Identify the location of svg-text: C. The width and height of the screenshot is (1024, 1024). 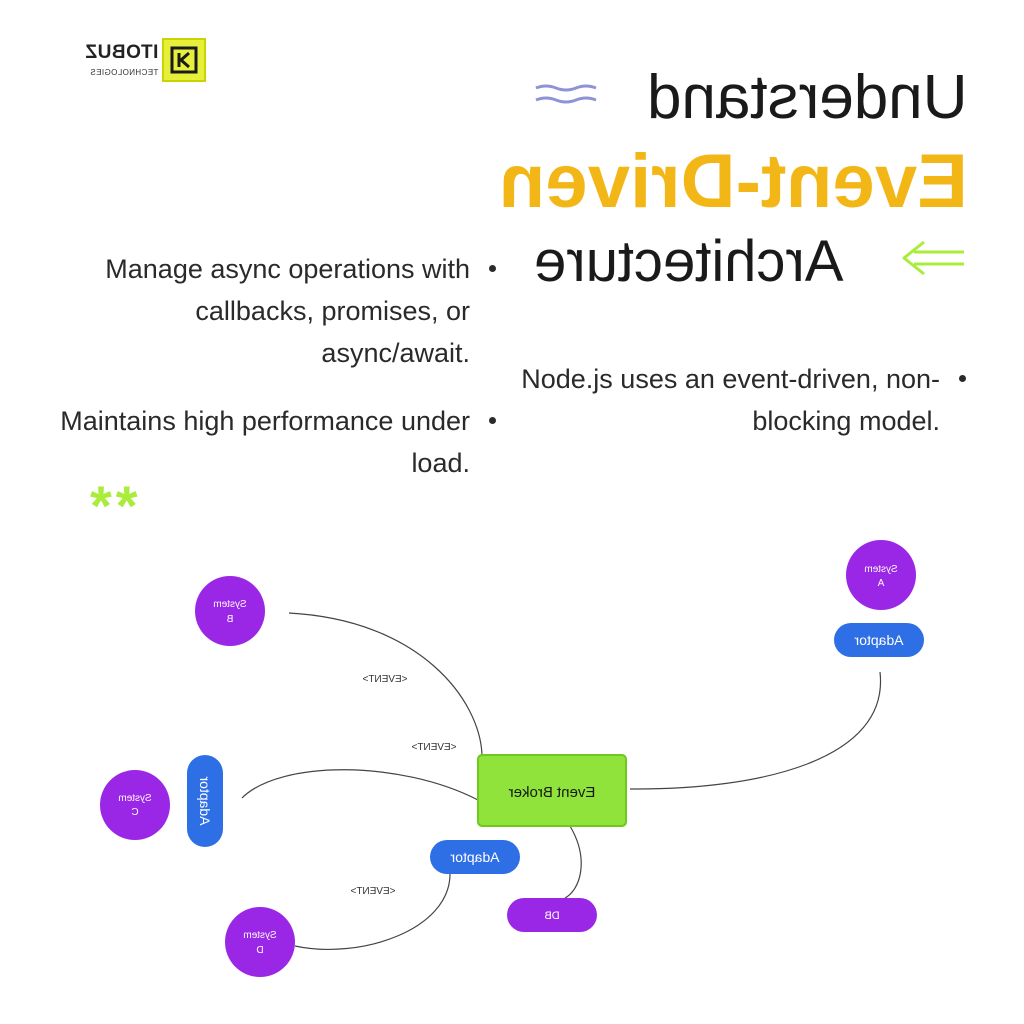
(134, 812).